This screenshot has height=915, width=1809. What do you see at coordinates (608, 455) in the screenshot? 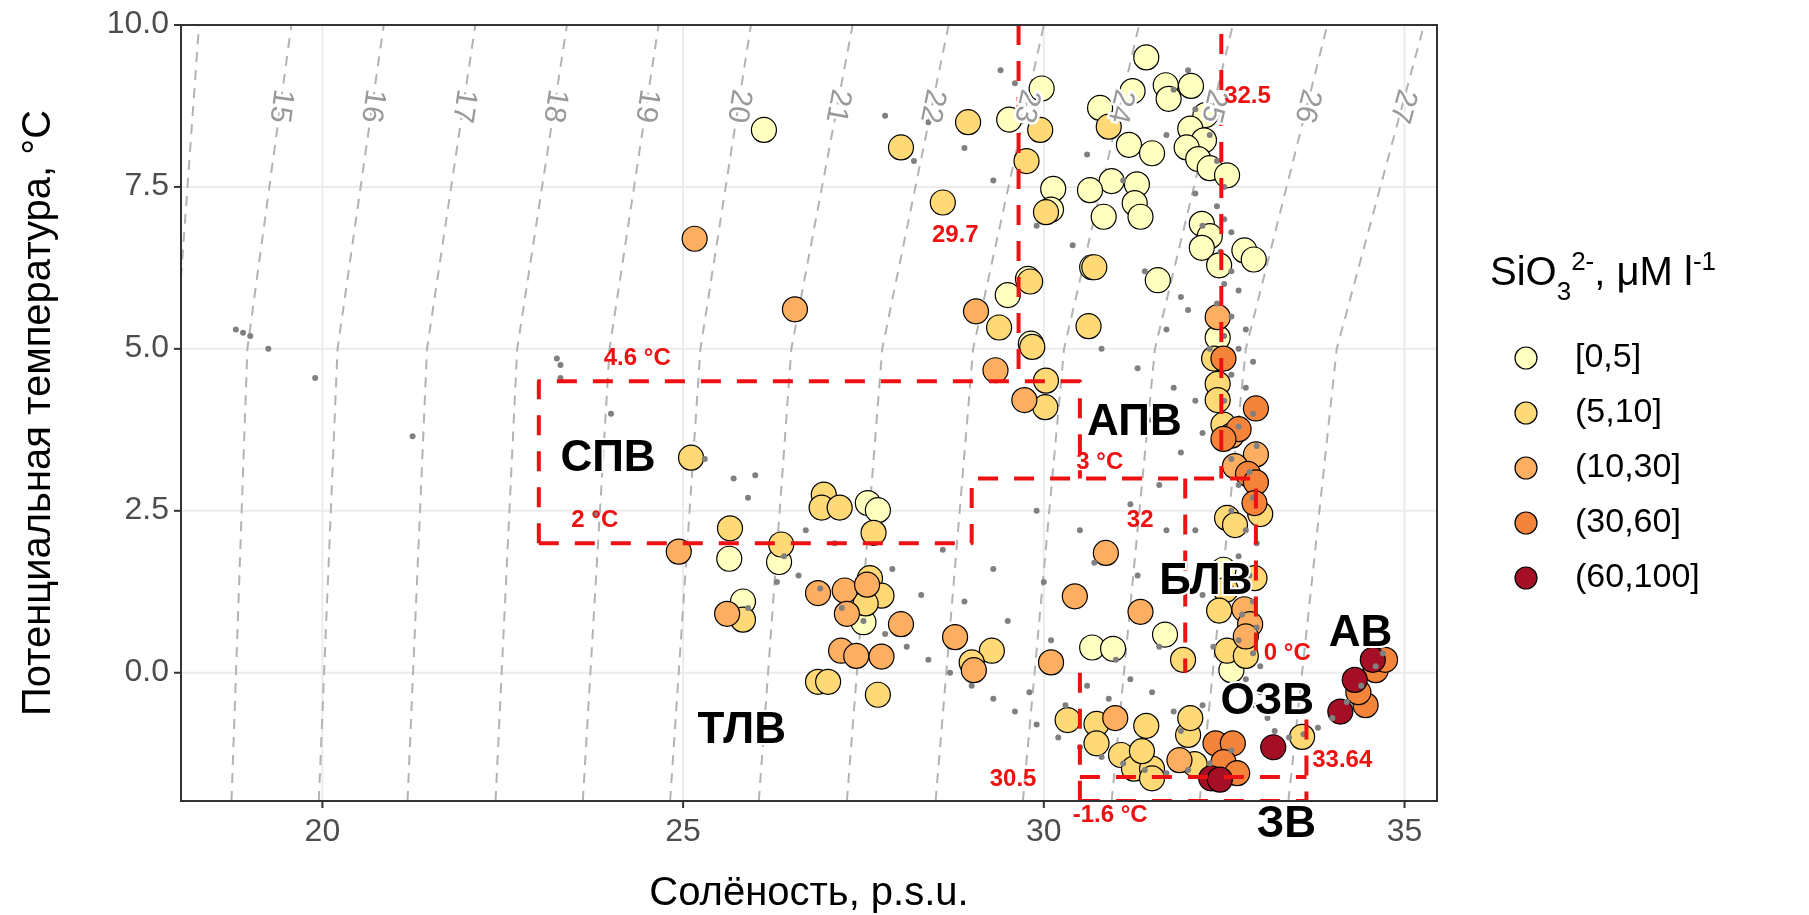
I see `annotation: СПВ` at bounding box center [608, 455].